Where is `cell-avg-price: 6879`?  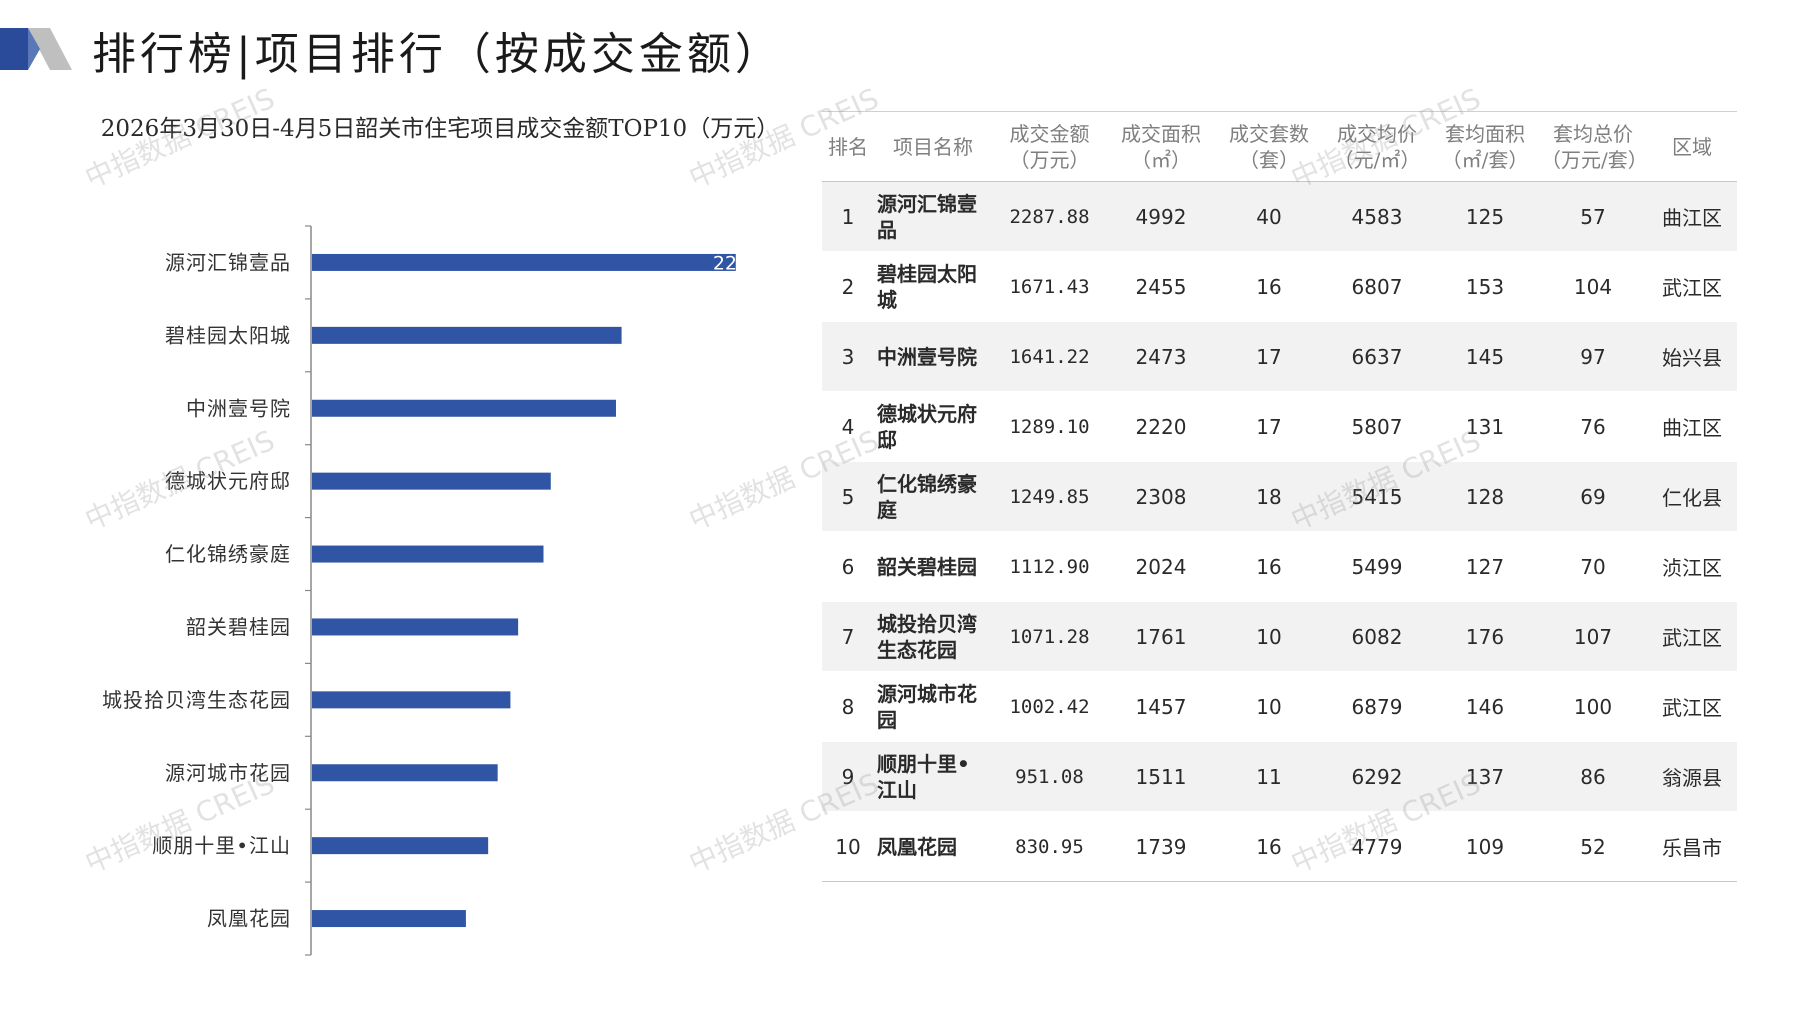 cell-avg-price: 6879 is located at coordinates (1377, 706).